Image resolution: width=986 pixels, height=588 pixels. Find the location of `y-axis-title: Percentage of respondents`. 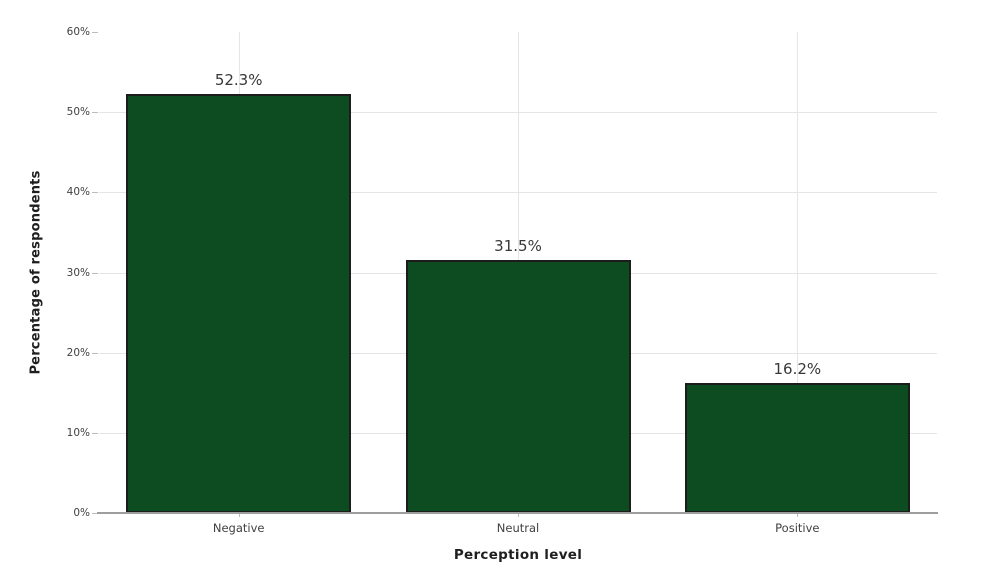

y-axis-title: Percentage of respondents is located at coordinates (36, 272).